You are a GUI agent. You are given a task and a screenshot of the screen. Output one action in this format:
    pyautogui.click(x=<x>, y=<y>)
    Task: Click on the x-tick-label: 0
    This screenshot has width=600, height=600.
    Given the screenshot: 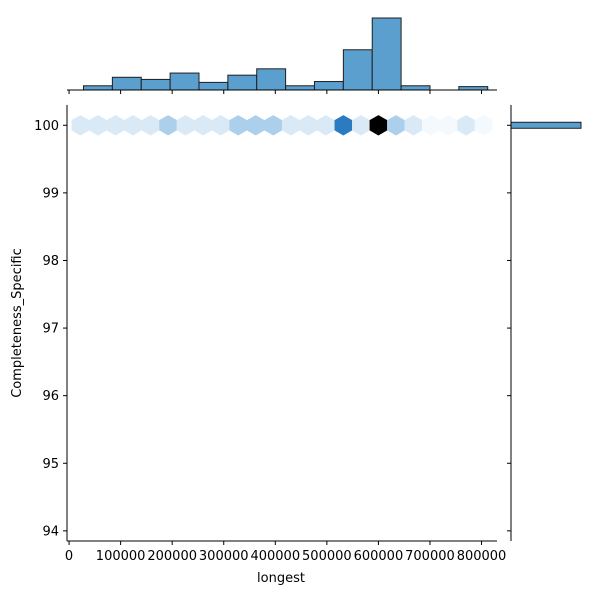 What is the action you would take?
    pyautogui.click(x=69, y=556)
    